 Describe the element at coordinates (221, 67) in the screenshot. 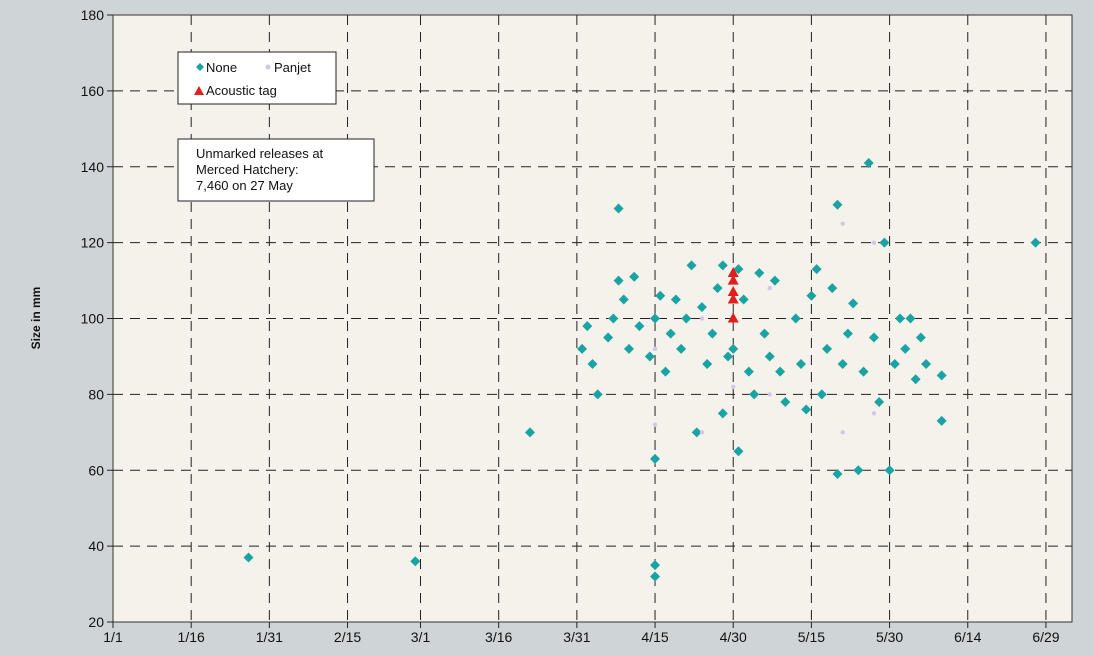

I see `legend-none-label: None` at that location.